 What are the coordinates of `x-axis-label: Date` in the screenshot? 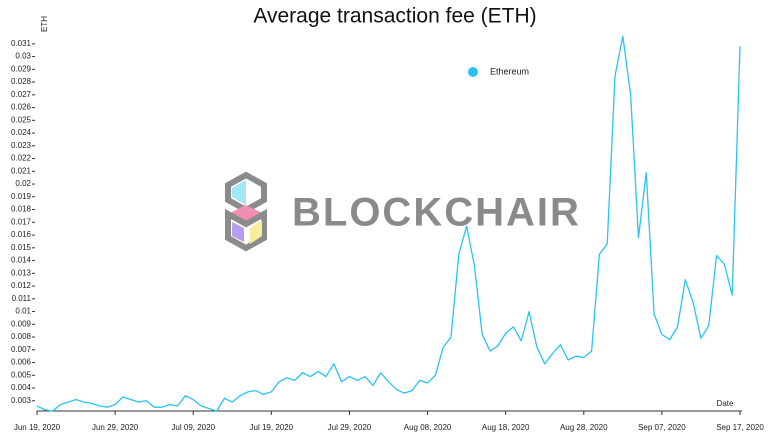 It's located at (725, 403).